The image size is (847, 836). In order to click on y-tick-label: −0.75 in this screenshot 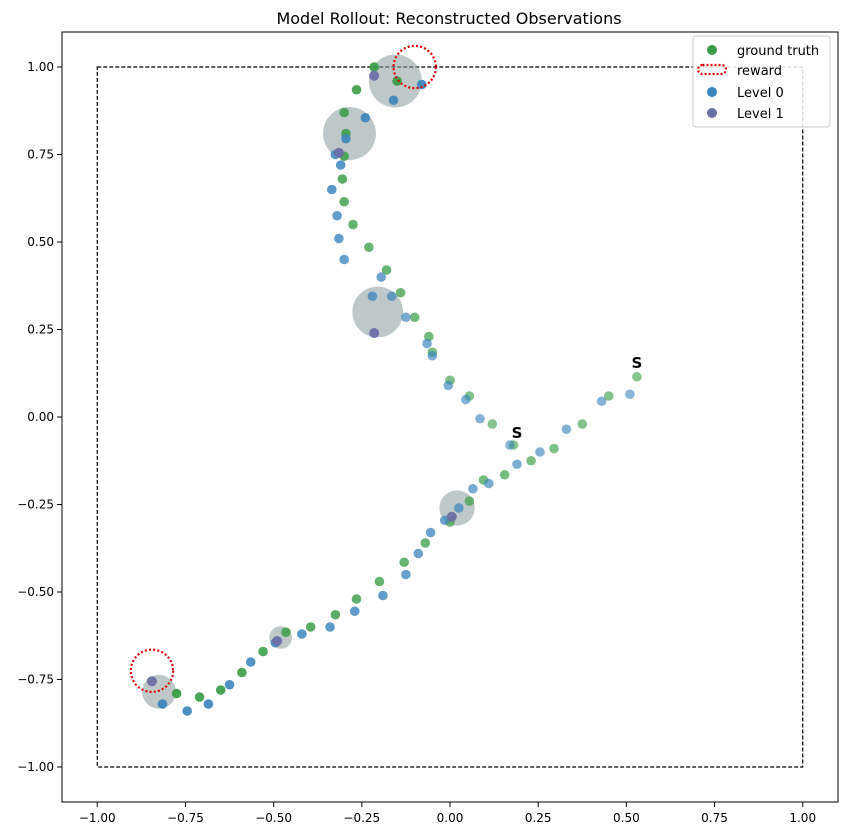, I will do `click(35, 680)`.